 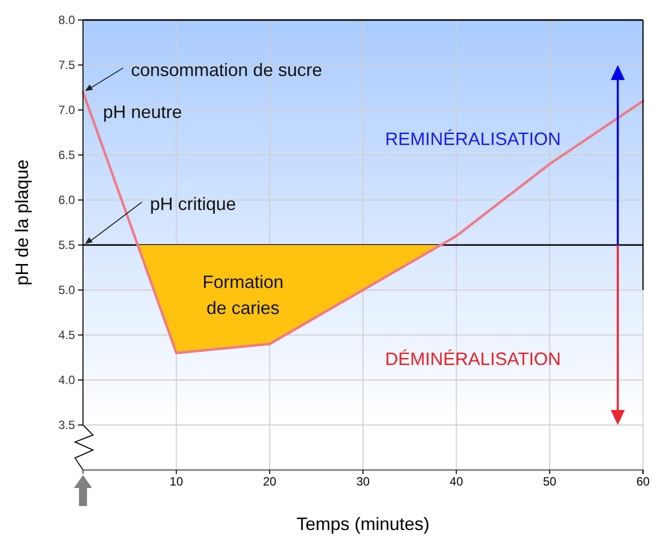 What do you see at coordinates (473, 359) in the screenshot?
I see `annotation: DÉMINÉRALISATION` at bounding box center [473, 359].